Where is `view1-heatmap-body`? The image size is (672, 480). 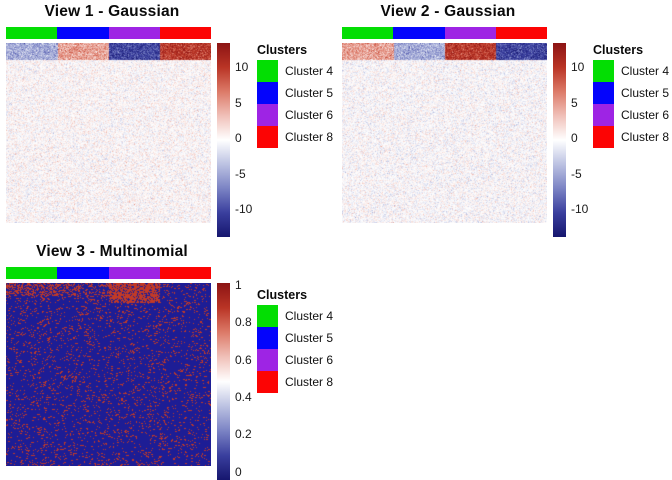 view1-heatmap-body is located at coordinates (108, 133).